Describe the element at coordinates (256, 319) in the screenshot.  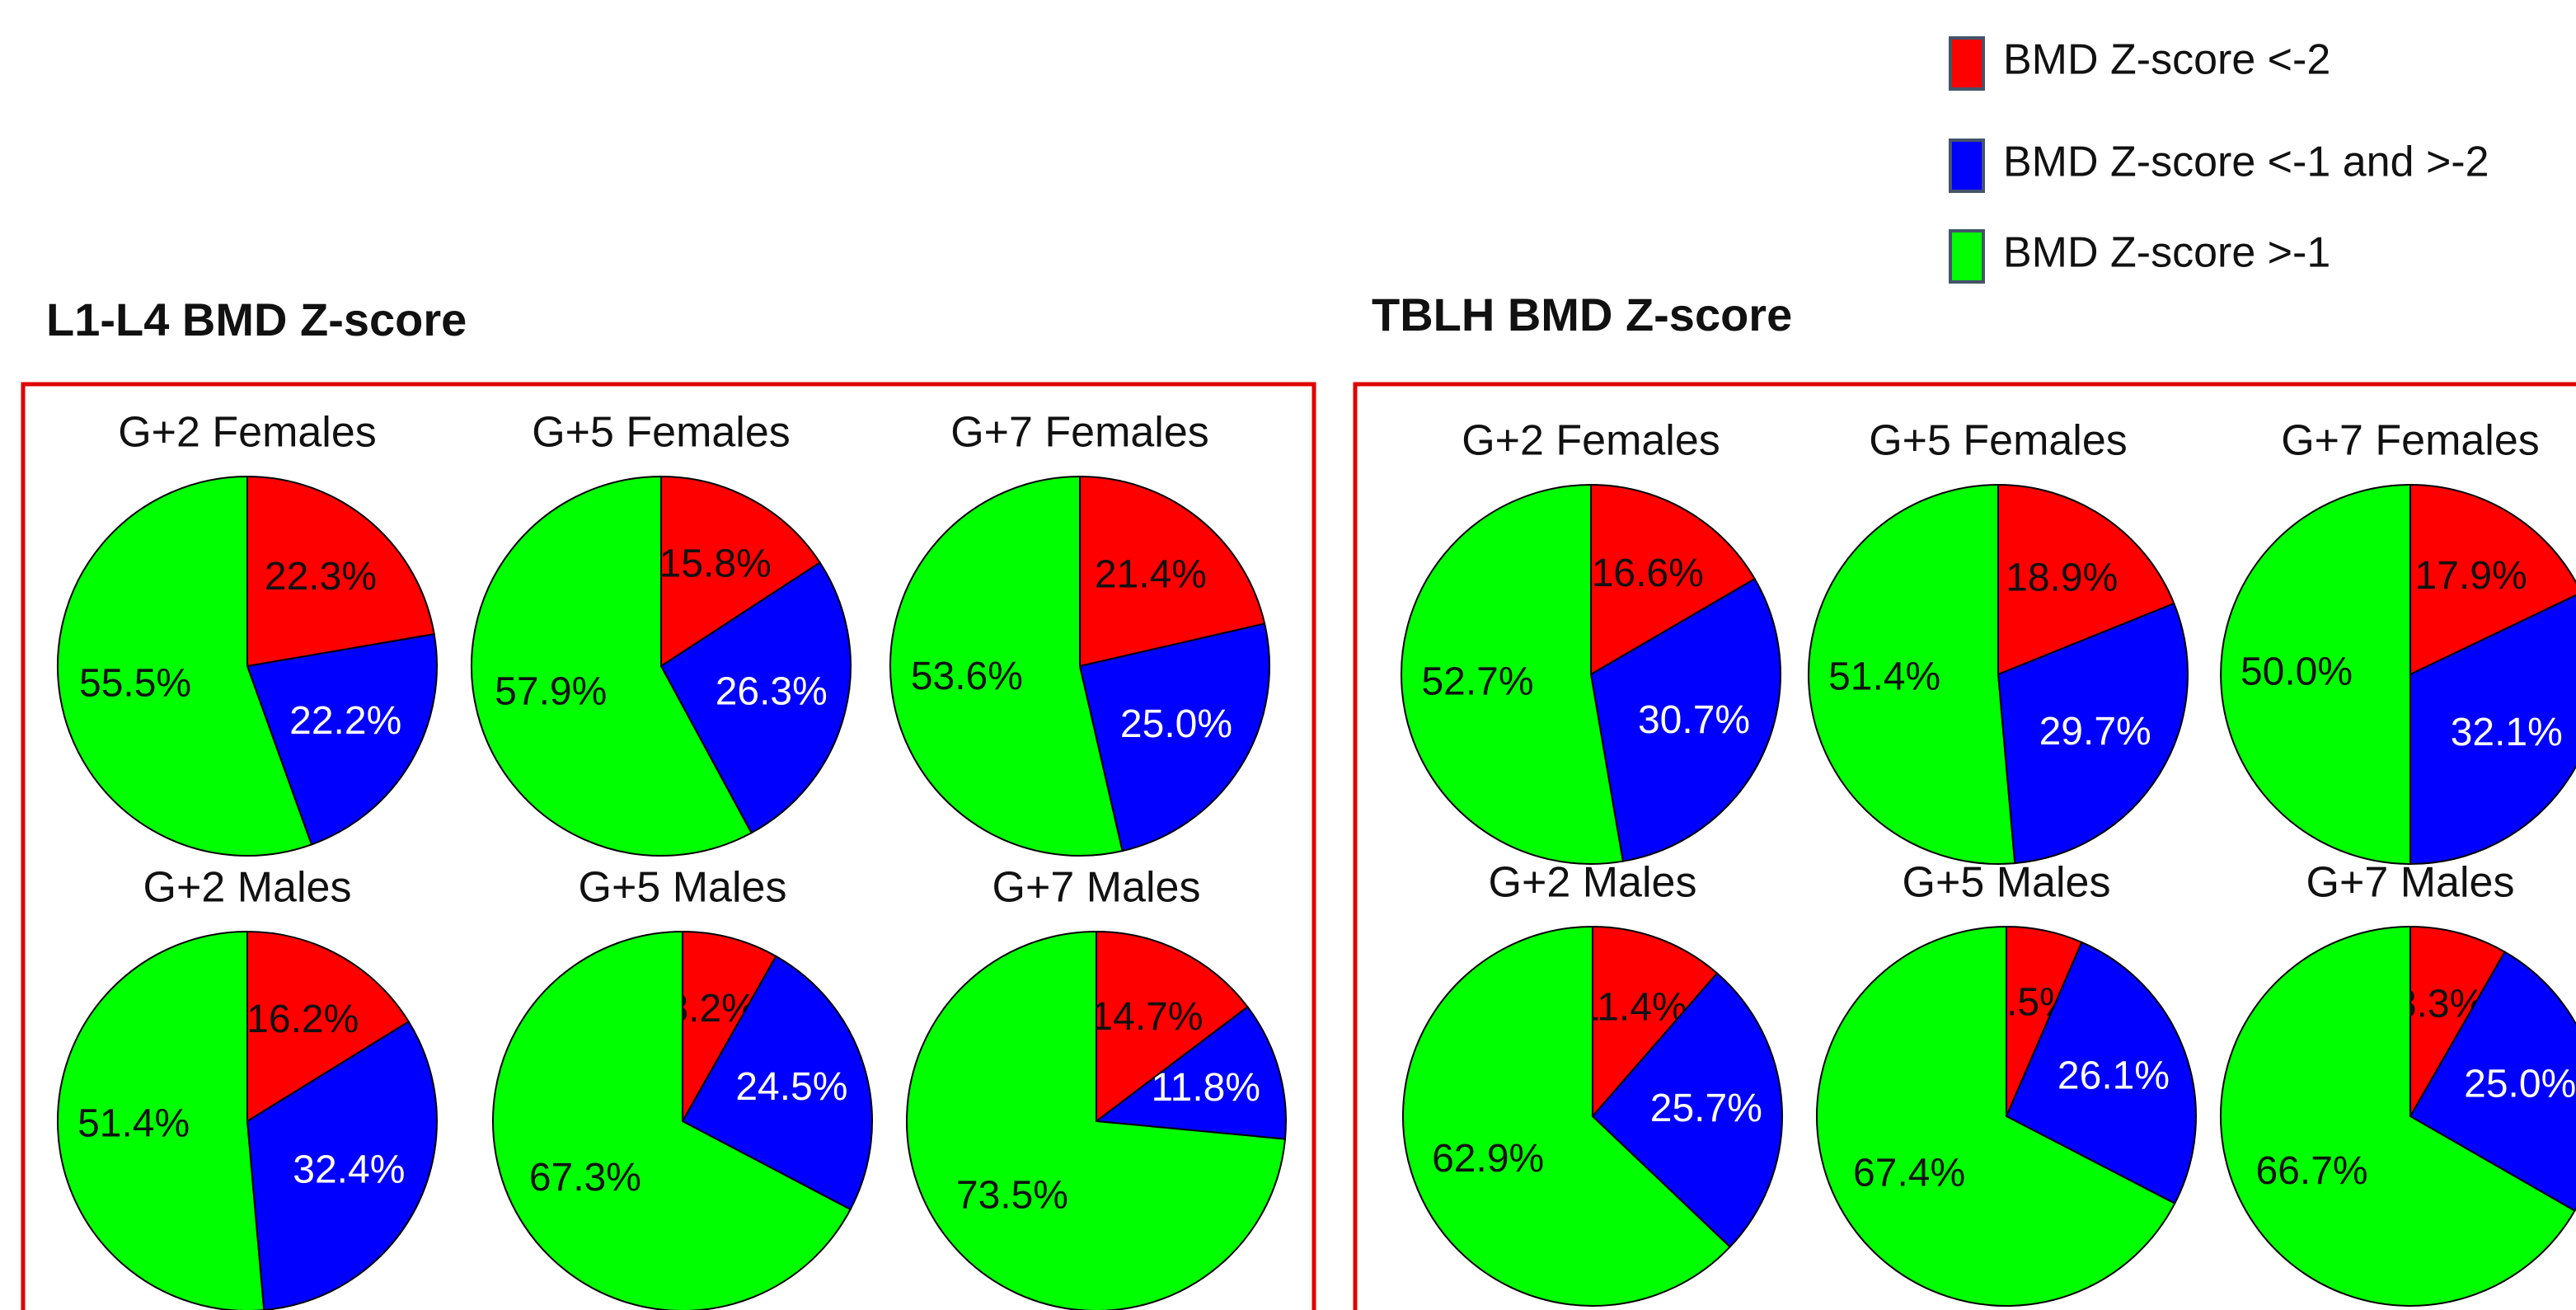
I see `panel-title: L1-L4 BMD Z-score` at that location.